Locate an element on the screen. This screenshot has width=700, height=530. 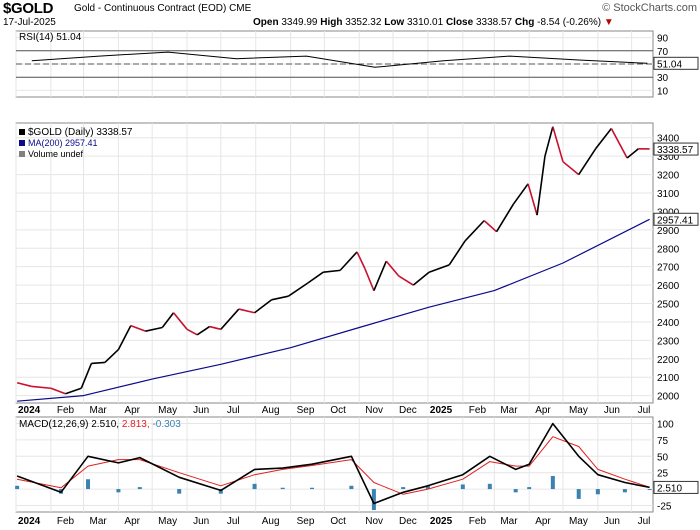
price-y-tick: 2900 is located at coordinates (668, 231).